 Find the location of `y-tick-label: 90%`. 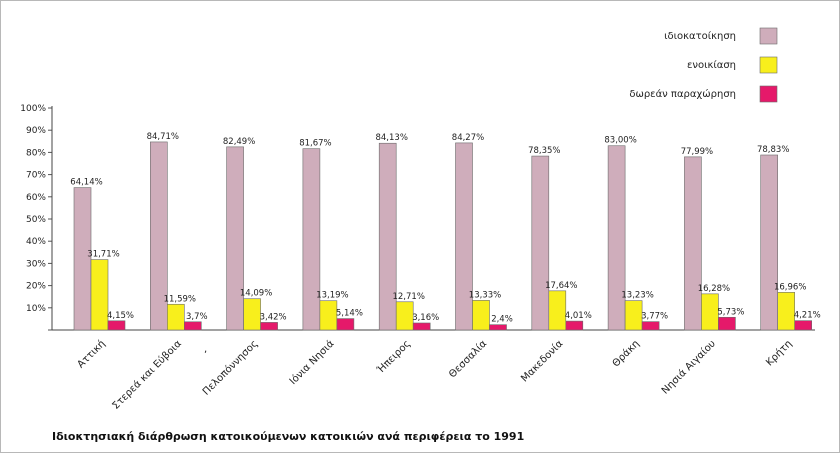

y-tick-label: 90% is located at coordinates (36, 131).